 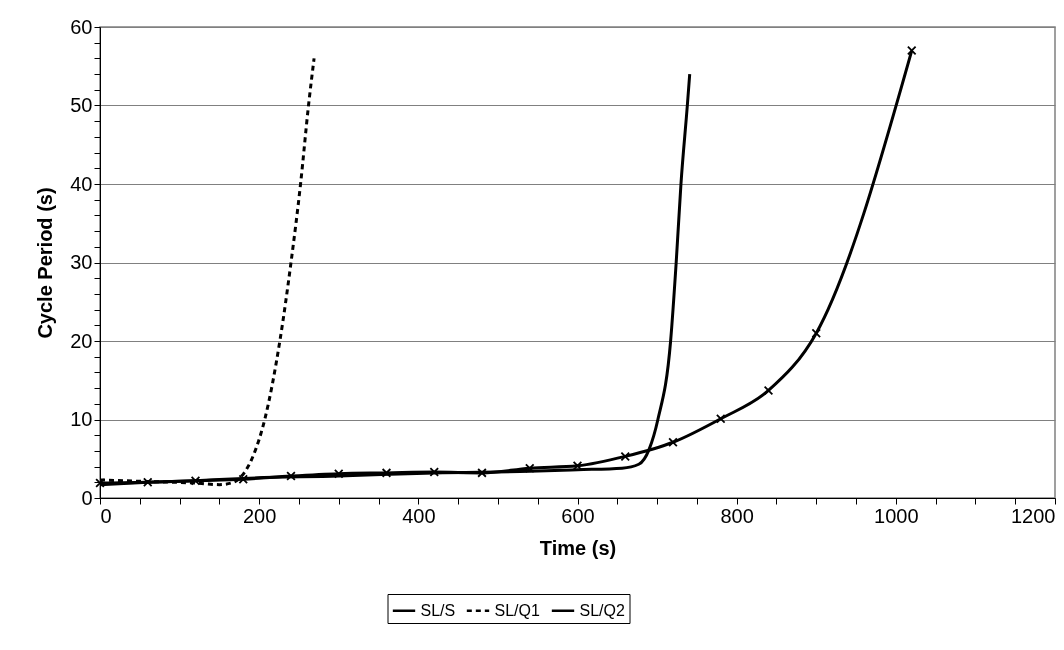 What do you see at coordinates (81, 183) in the screenshot?
I see `y-tick-label: 40` at bounding box center [81, 183].